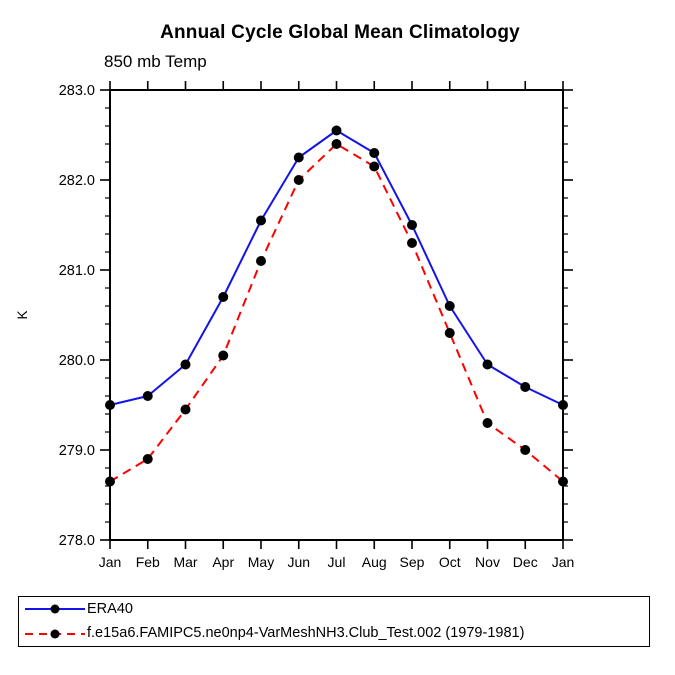 Image resolution: width=675 pixels, height=675 pixels. What do you see at coordinates (155, 61) in the screenshot?
I see `chart-subtitle: 850 mb Temp` at bounding box center [155, 61].